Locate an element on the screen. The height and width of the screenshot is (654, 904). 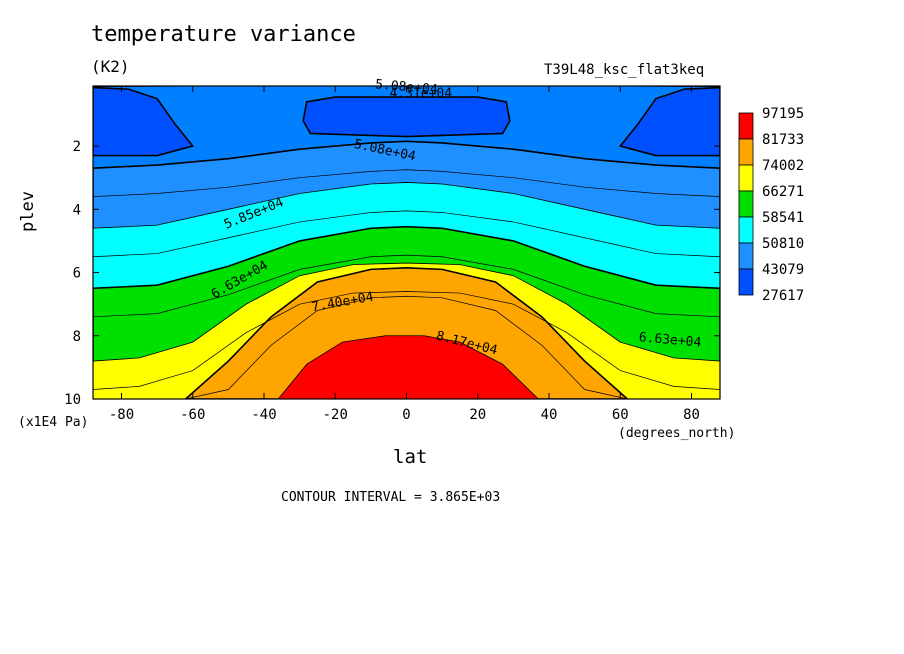
chart-title: temperature variance is located at coordinates (223, 34).